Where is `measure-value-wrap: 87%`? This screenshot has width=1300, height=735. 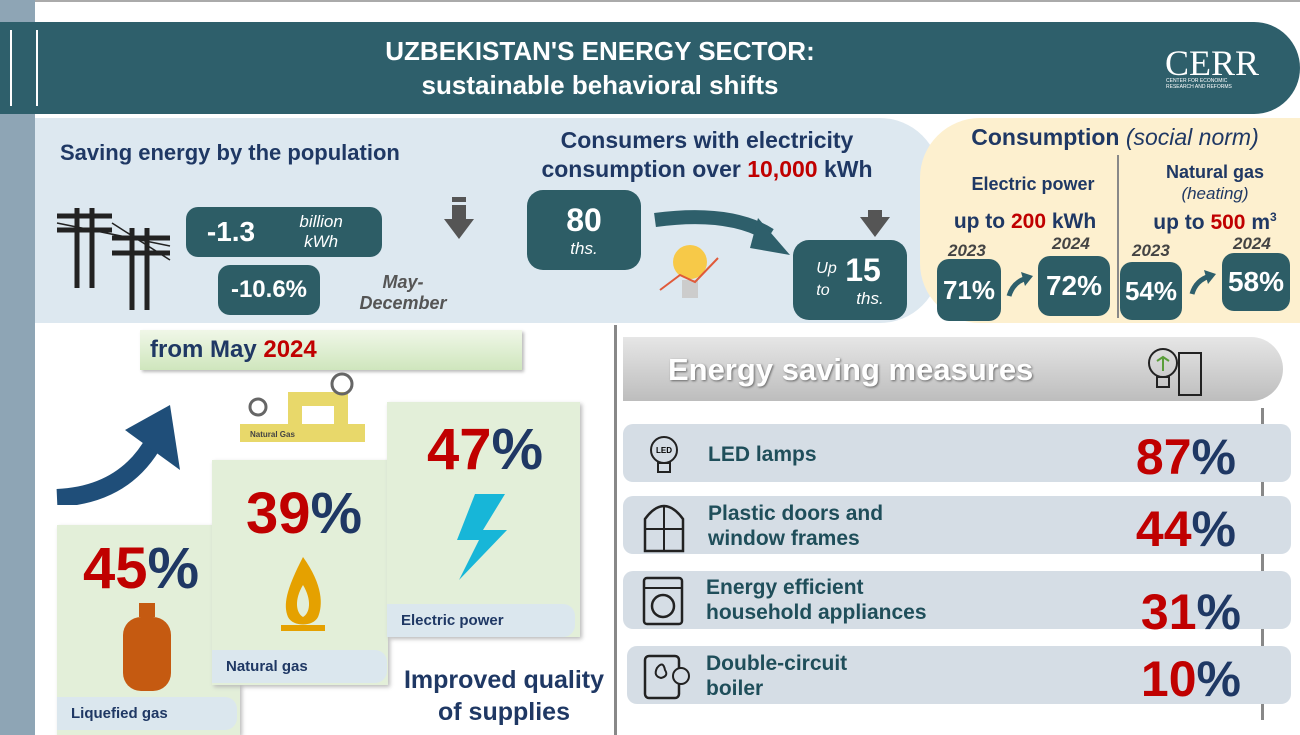
measure-value-wrap: 87% is located at coordinates (1186, 457).